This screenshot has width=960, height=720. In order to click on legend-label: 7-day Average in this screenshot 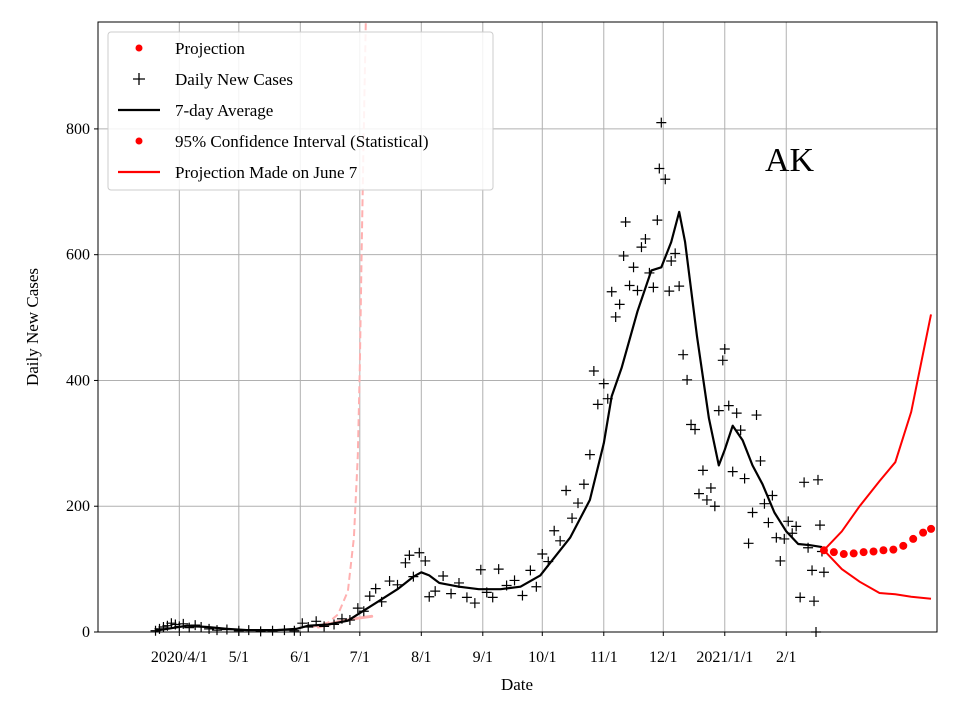, I will do `click(224, 110)`.